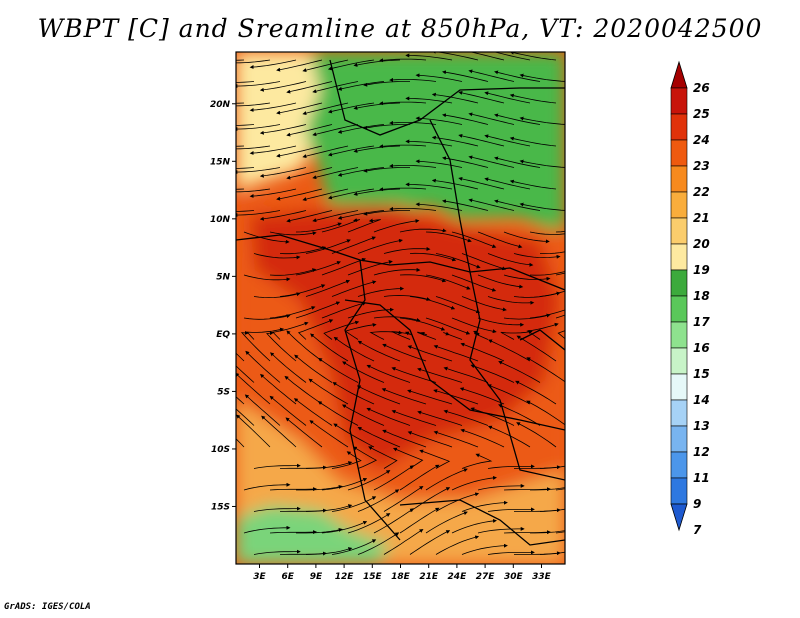  I want to click on colorbar-label: 14, so click(701, 400).